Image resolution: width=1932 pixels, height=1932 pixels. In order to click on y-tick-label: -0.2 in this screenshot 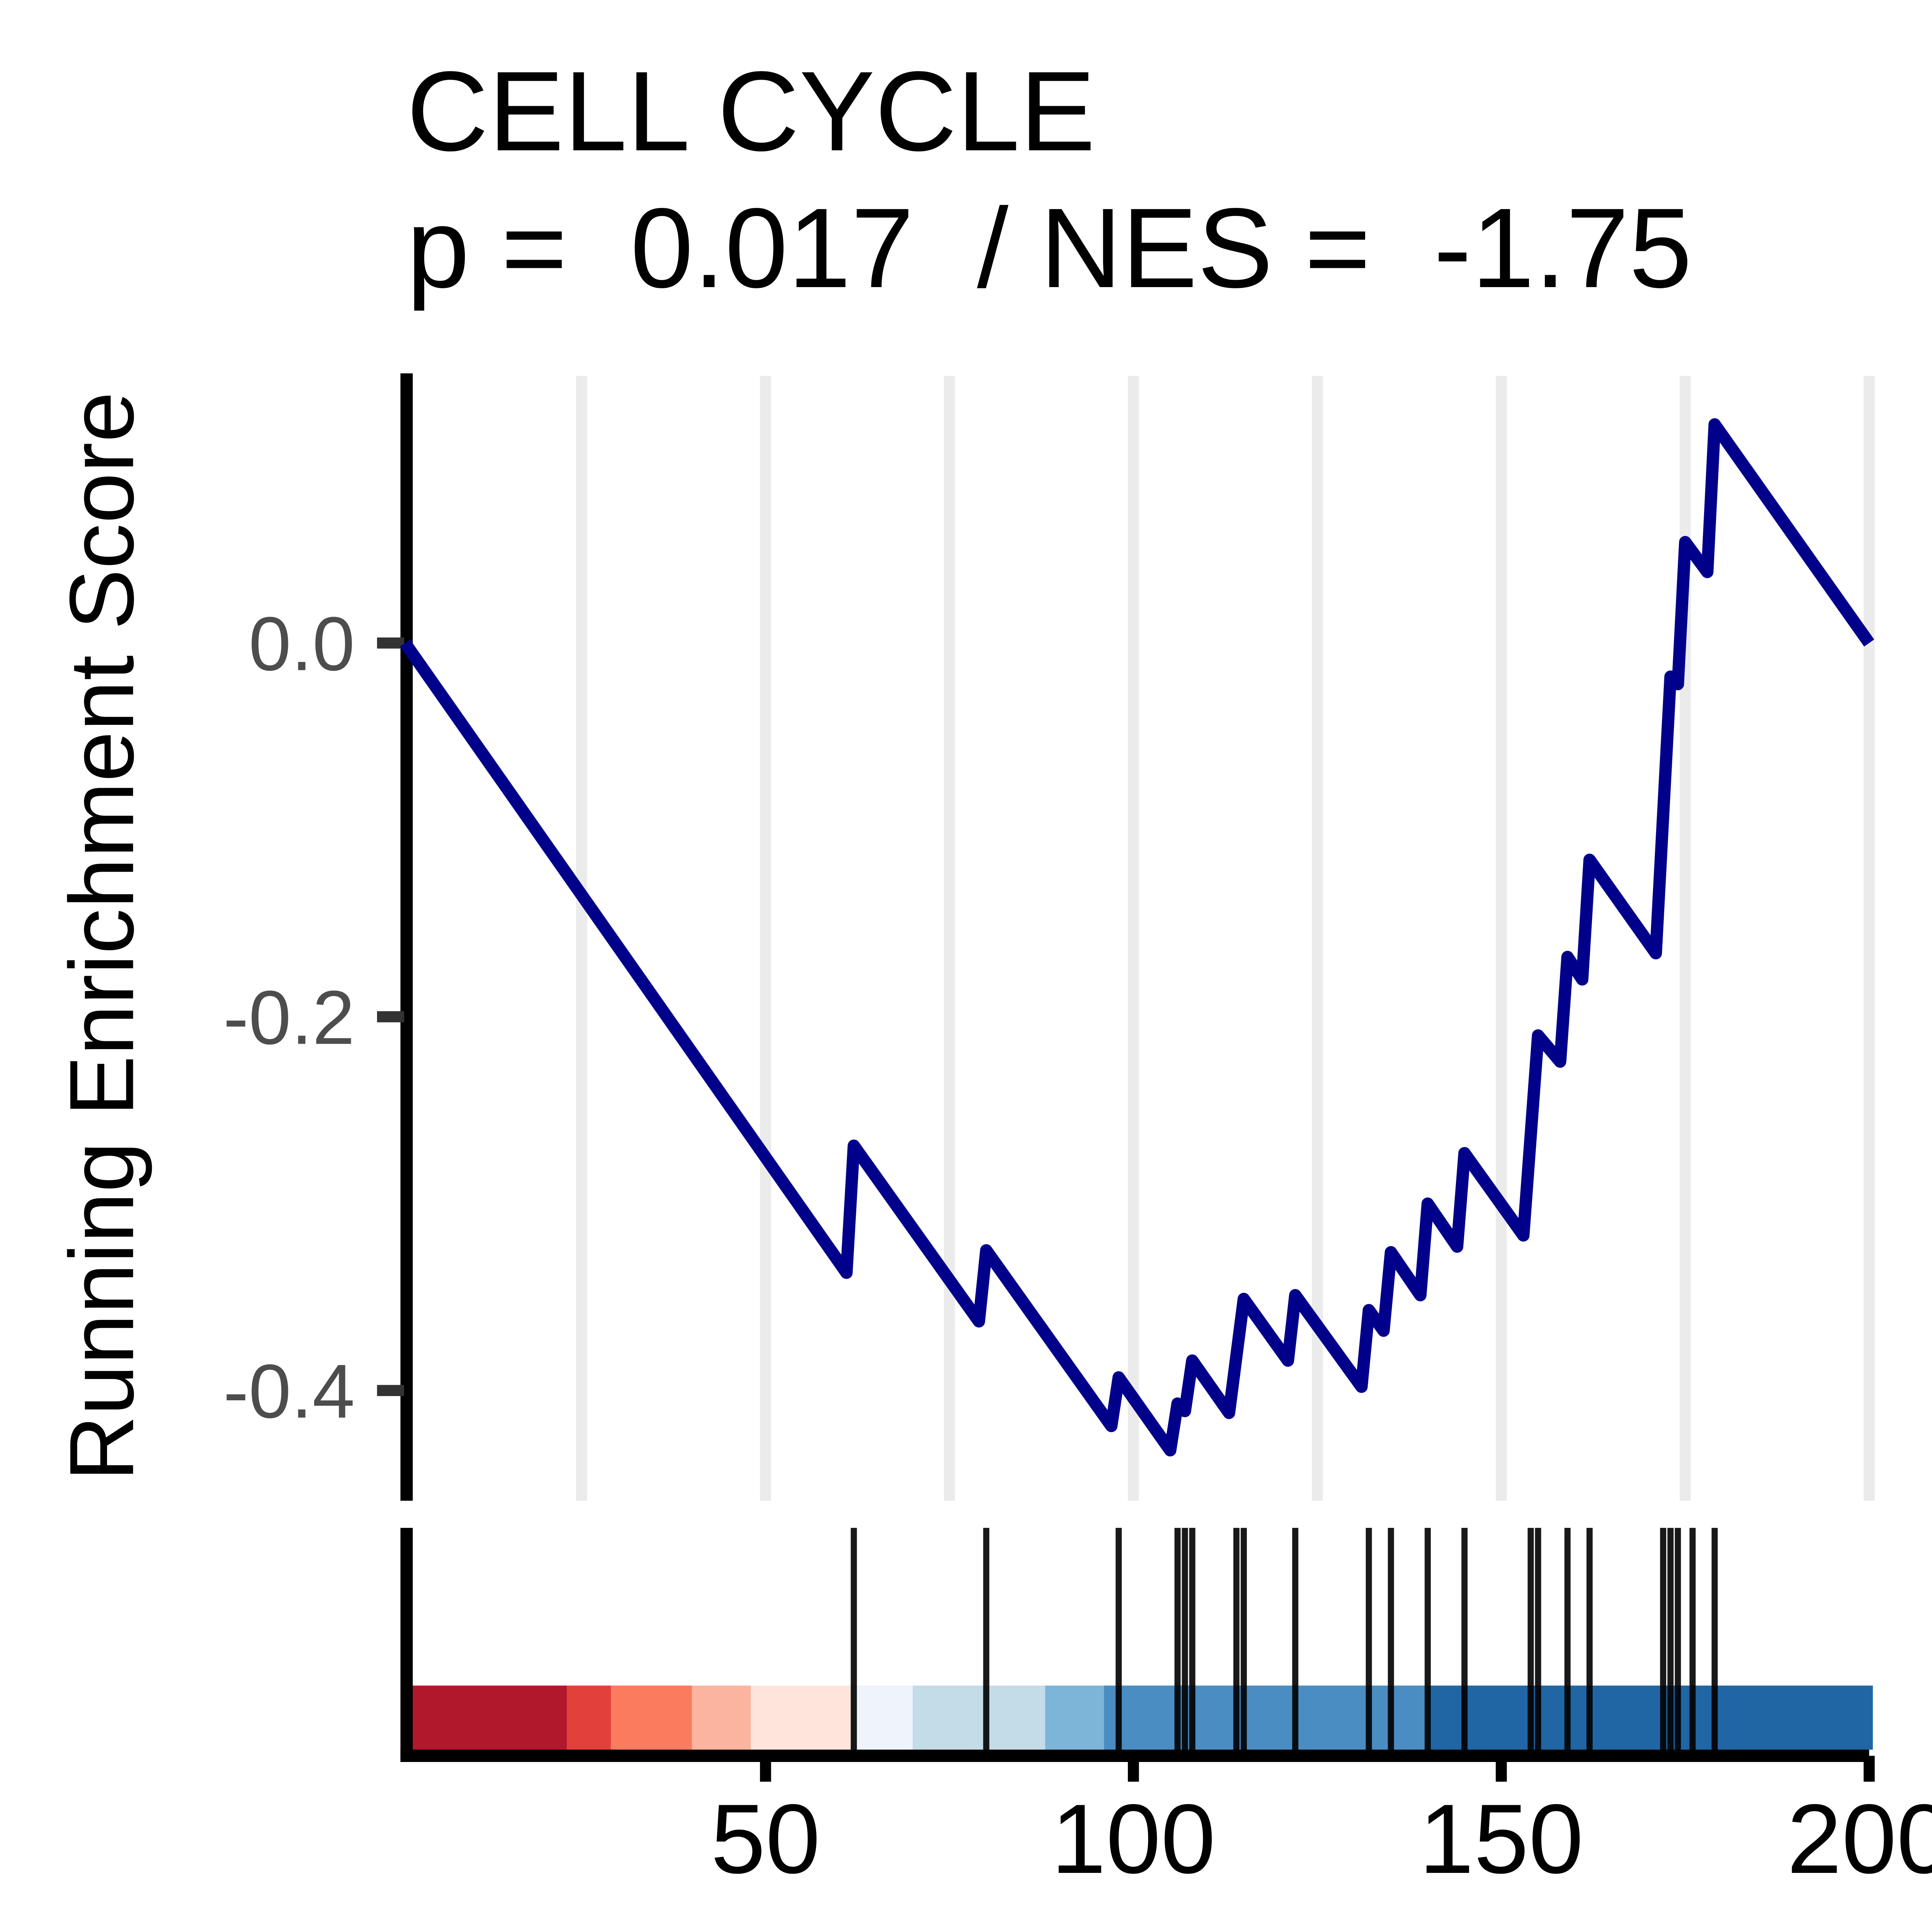, I will do `click(289, 1018)`.